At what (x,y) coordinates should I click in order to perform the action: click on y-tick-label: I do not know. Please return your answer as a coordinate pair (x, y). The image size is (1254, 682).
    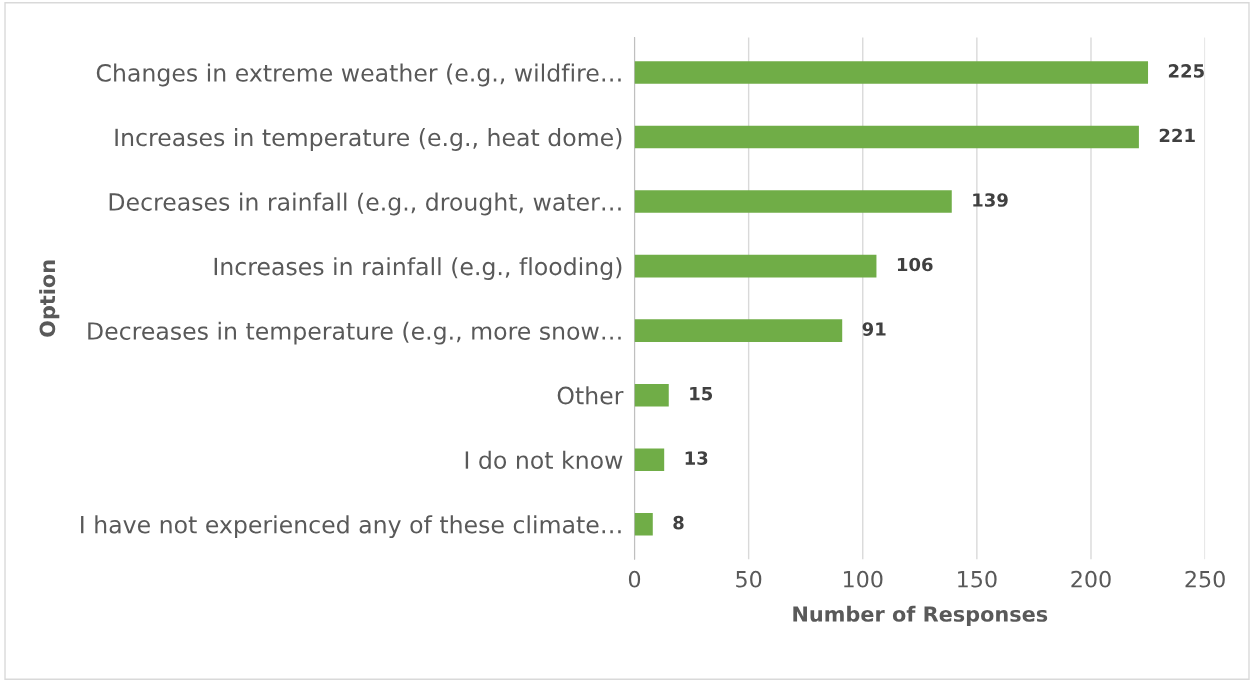
    Looking at the image, I should click on (544, 460).